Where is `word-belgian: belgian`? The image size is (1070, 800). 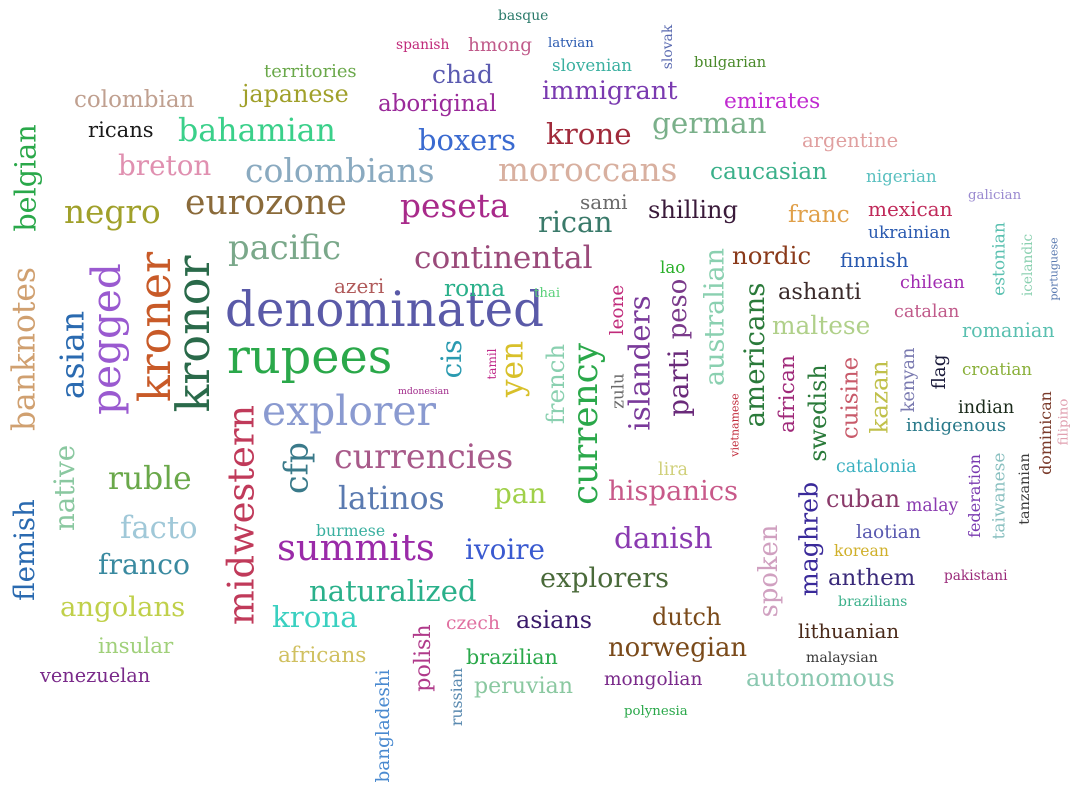
word-belgian: belgian is located at coordinates (25, 178).